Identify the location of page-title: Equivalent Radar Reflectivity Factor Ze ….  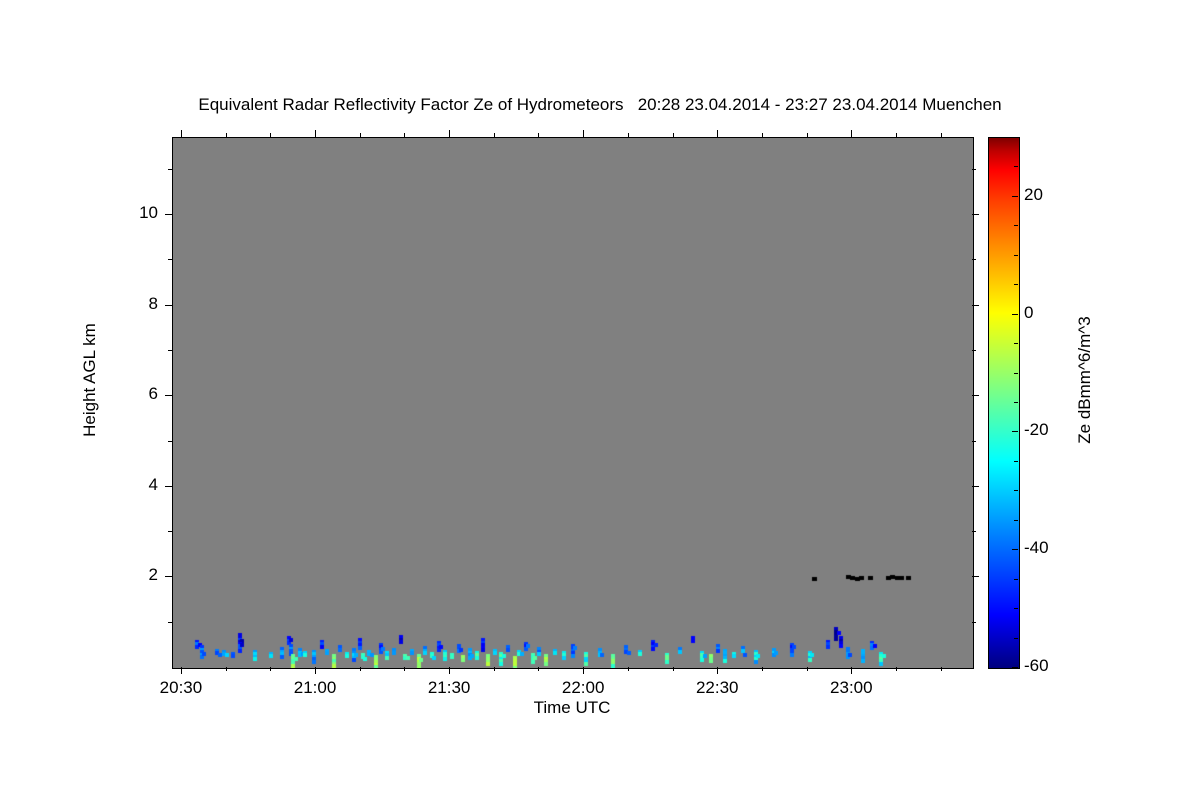
(600, 104).